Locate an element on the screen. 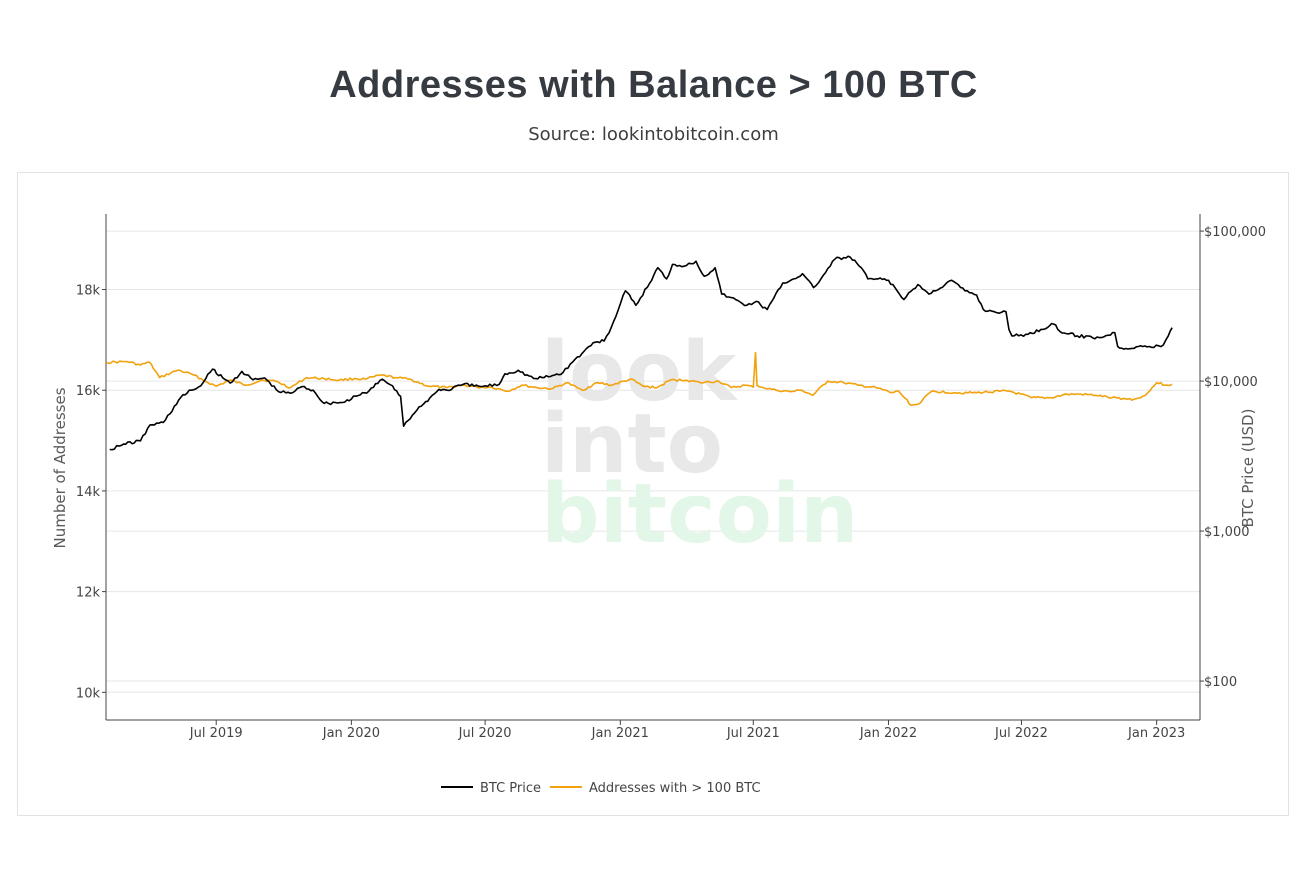 The width and height of the screenshot is (1307, 872). legend-label-btc-price: BTC Price is located at coordinates (510, 788).